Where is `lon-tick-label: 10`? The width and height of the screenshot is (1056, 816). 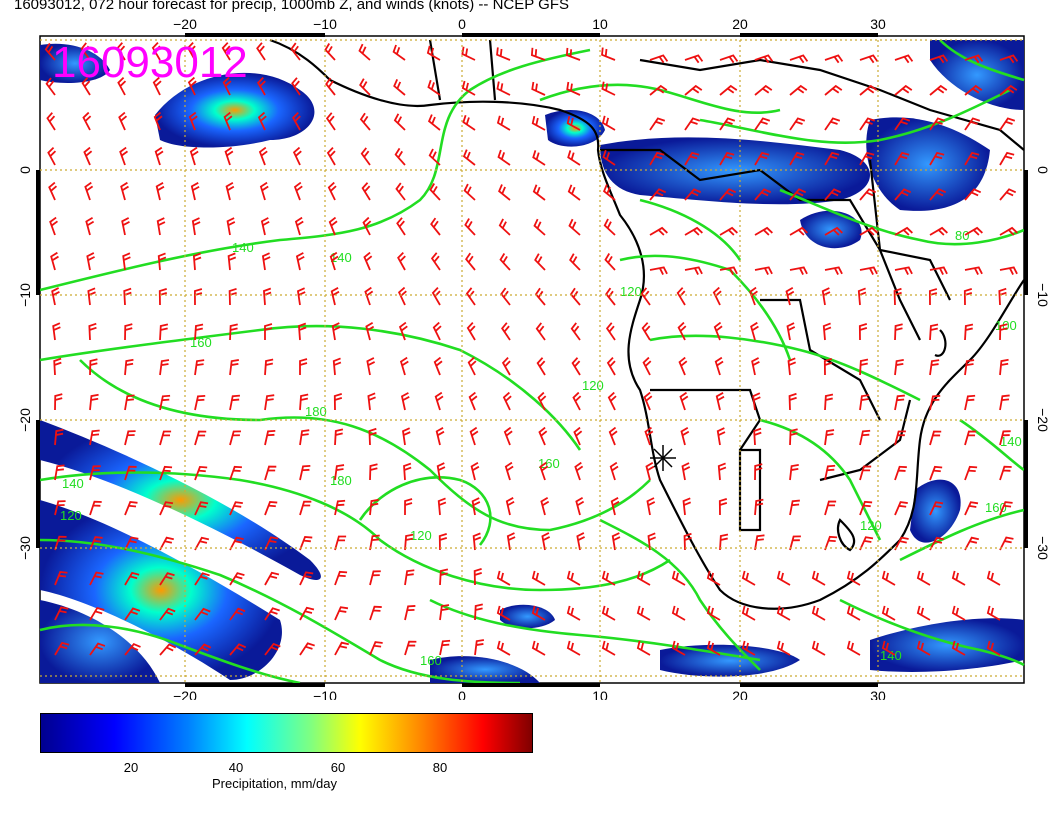
lon-tick-label: 10 is located at coordinates (600, 24).